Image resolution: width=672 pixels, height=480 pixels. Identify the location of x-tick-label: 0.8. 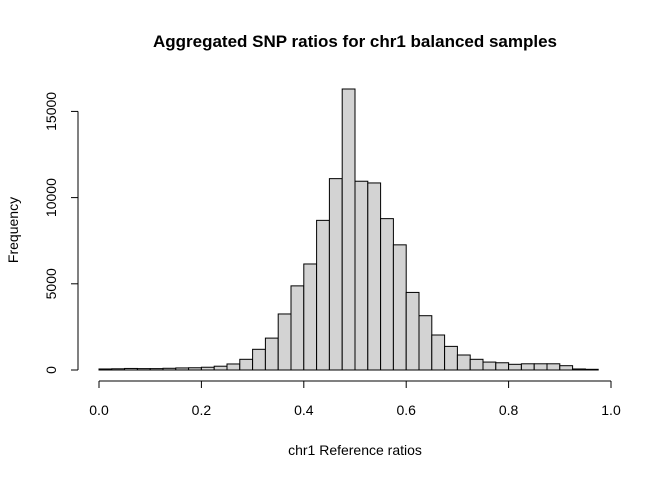
(509, 410).